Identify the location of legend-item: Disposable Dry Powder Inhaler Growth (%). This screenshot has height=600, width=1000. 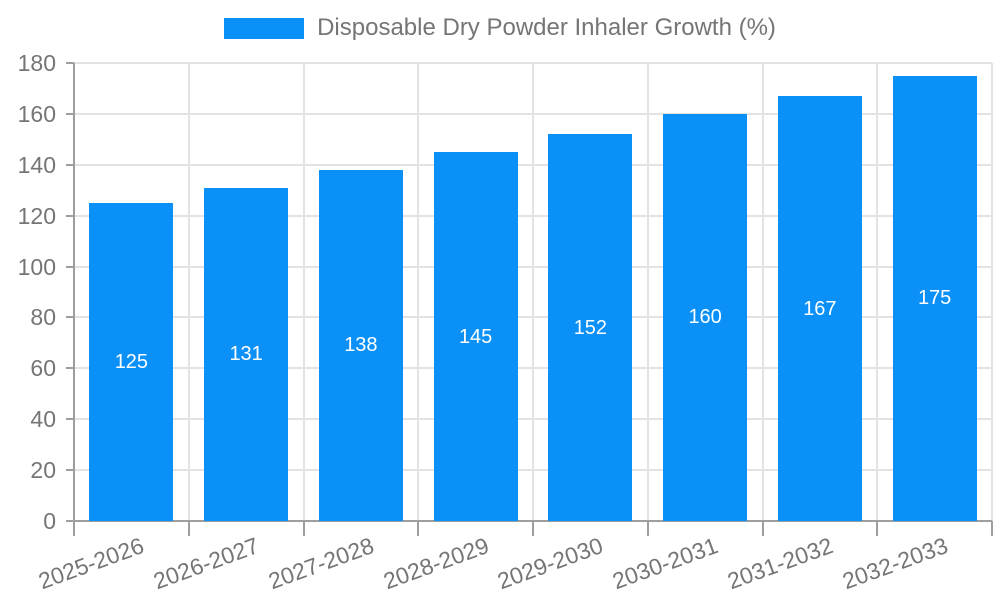
(500, 28).